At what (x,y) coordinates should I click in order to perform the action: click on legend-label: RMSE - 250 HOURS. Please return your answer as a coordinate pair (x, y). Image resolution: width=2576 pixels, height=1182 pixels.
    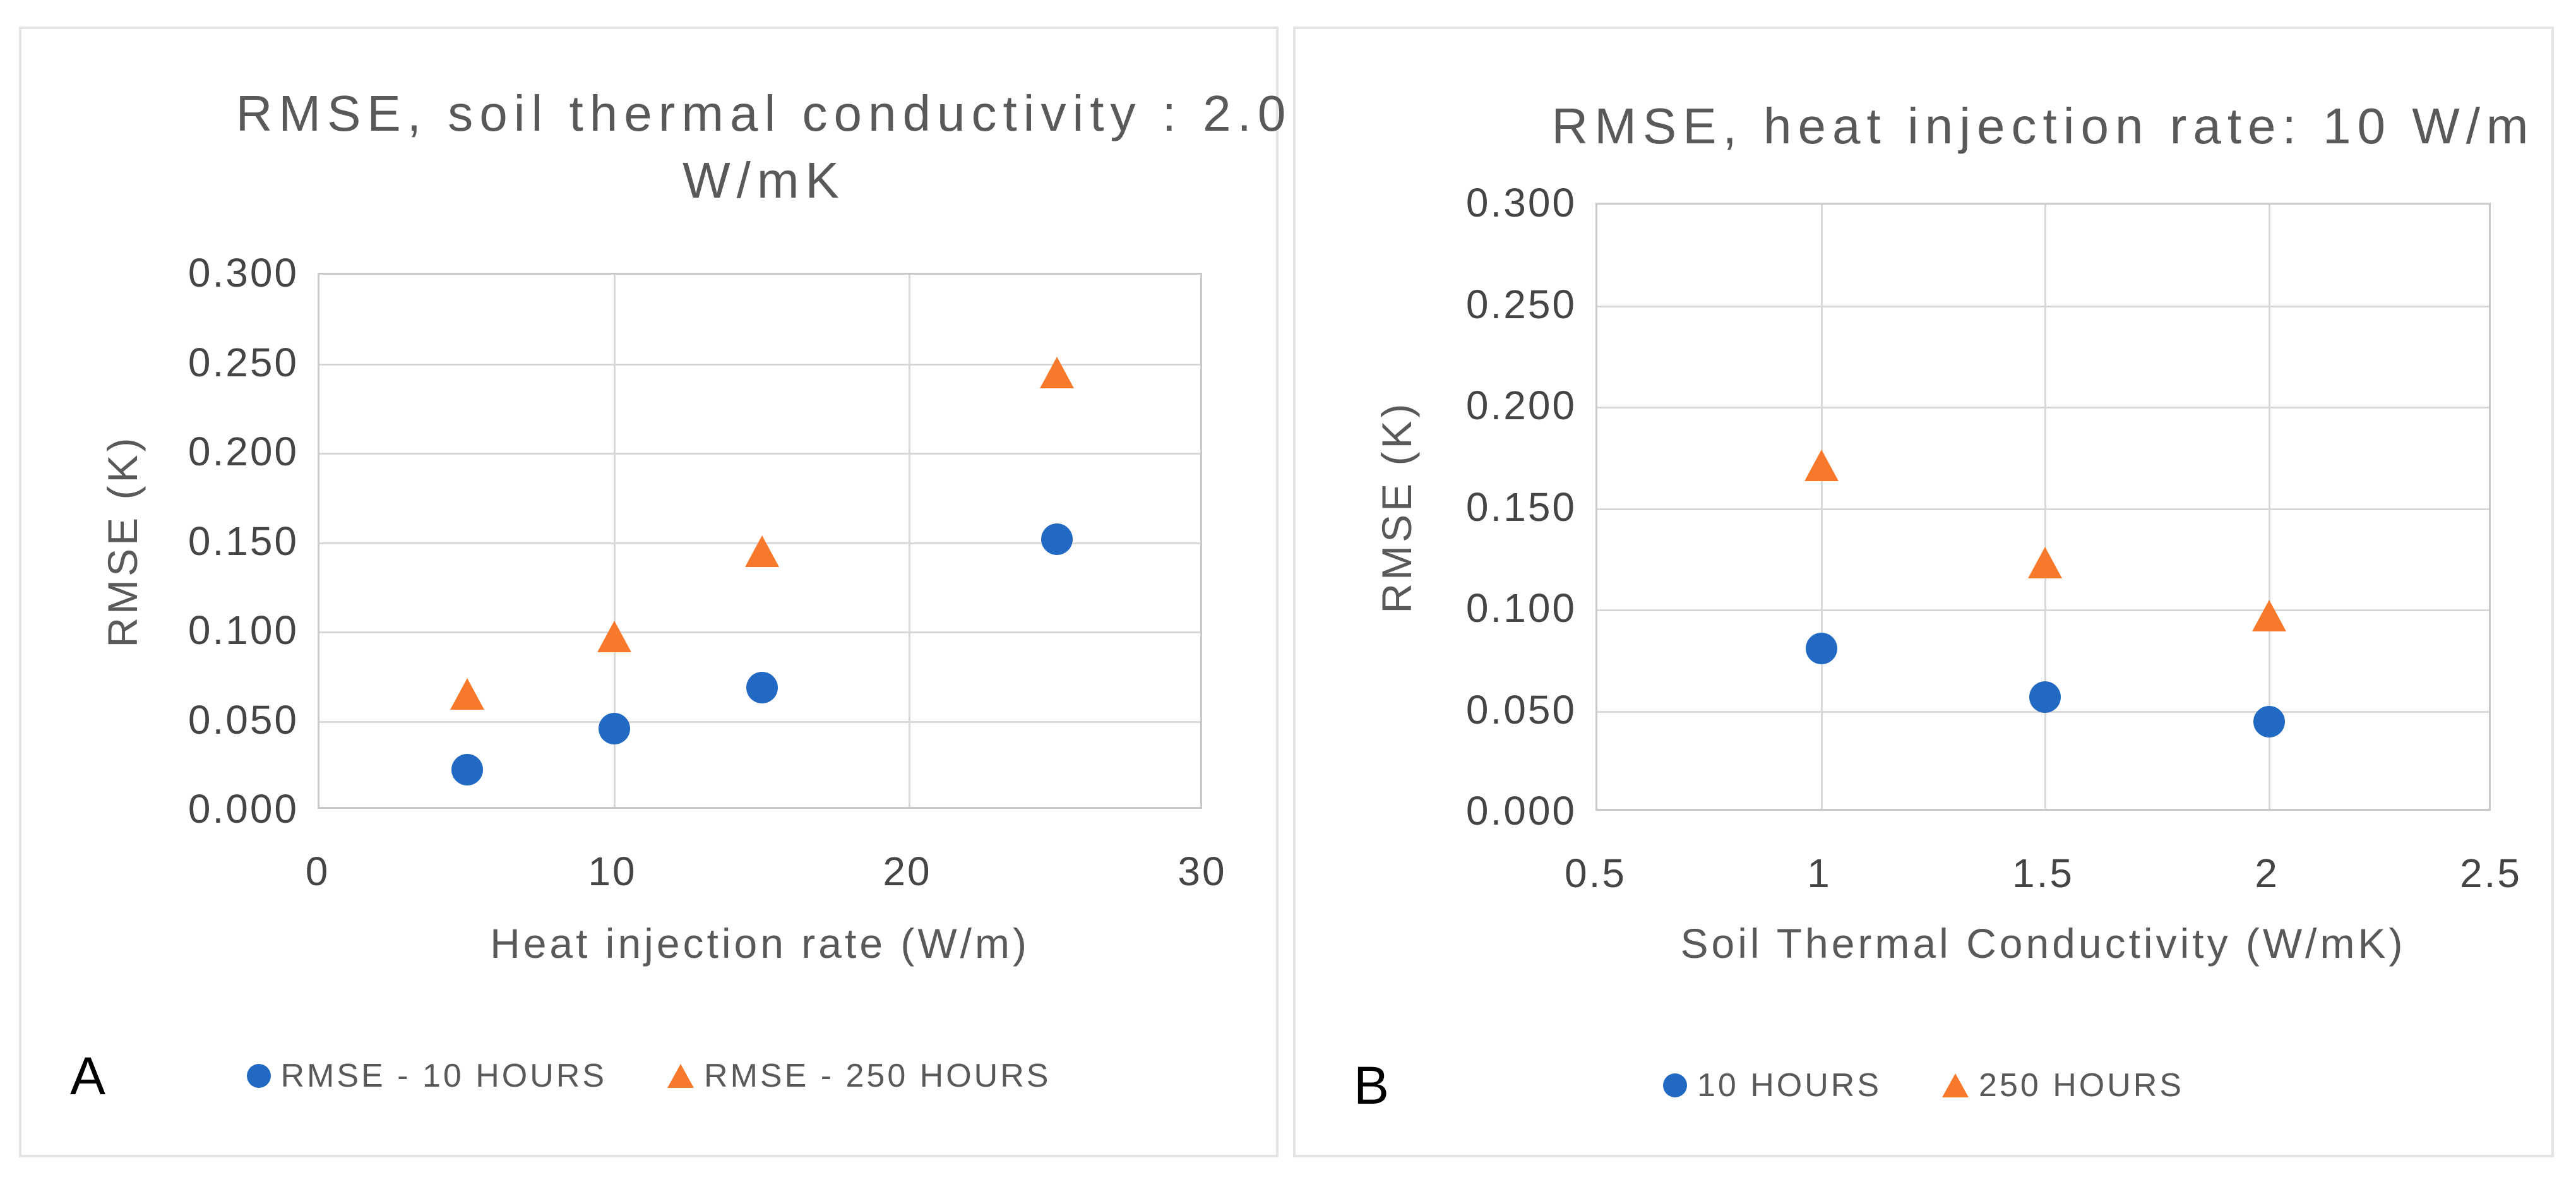
    Looking at the image, I should click on (877, 1076).